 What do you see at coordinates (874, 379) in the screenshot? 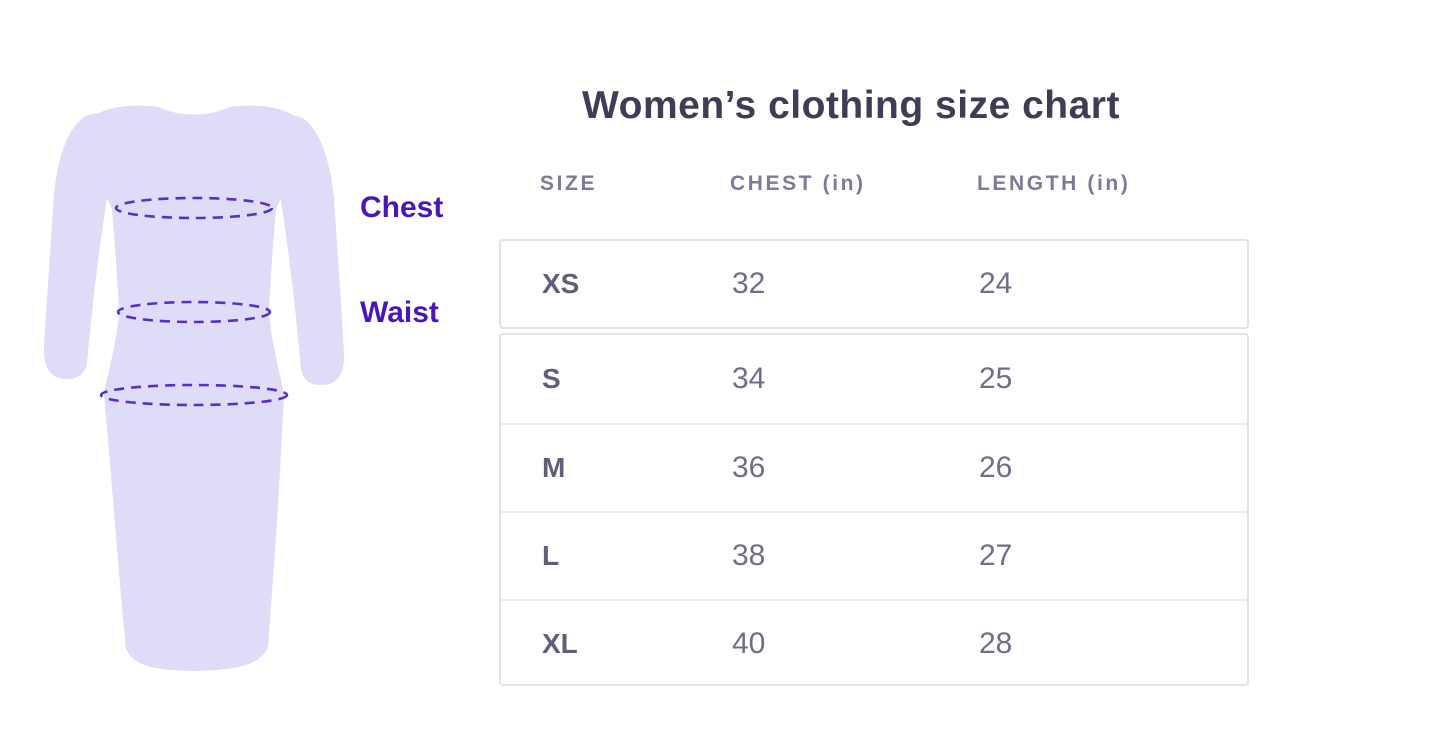
I see `table-row: S 34 25` at bounding box center [874, 379].